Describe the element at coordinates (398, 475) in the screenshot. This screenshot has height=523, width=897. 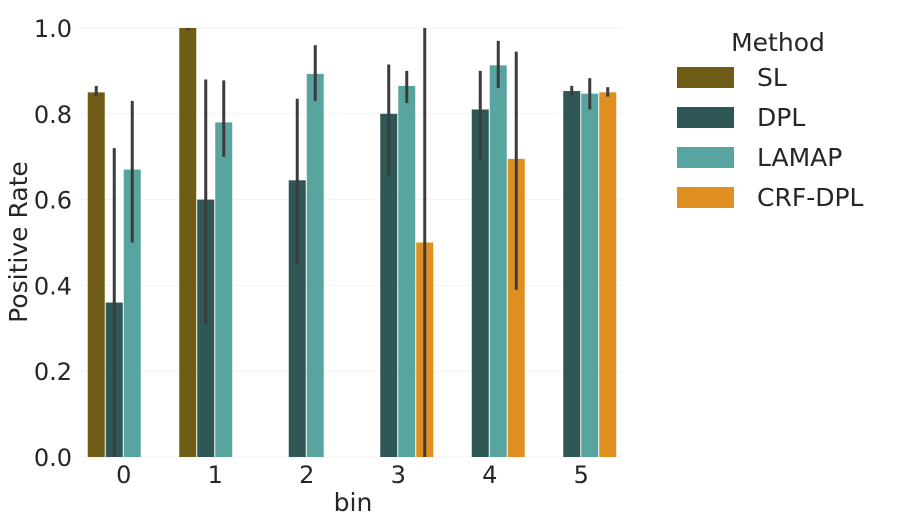
I see `x-tick-label: 3` at that location.